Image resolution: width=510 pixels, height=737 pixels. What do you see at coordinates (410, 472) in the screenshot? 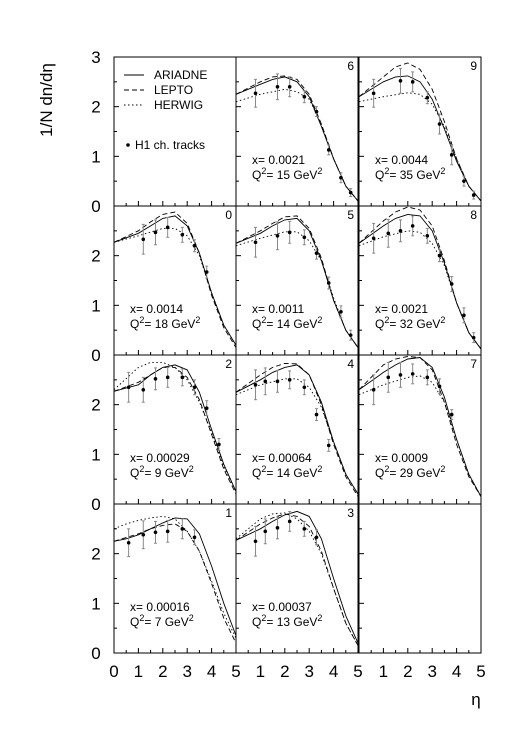
I see `q2-value-label: Q2= 29 GeV2` at bounding box center [410, 472].